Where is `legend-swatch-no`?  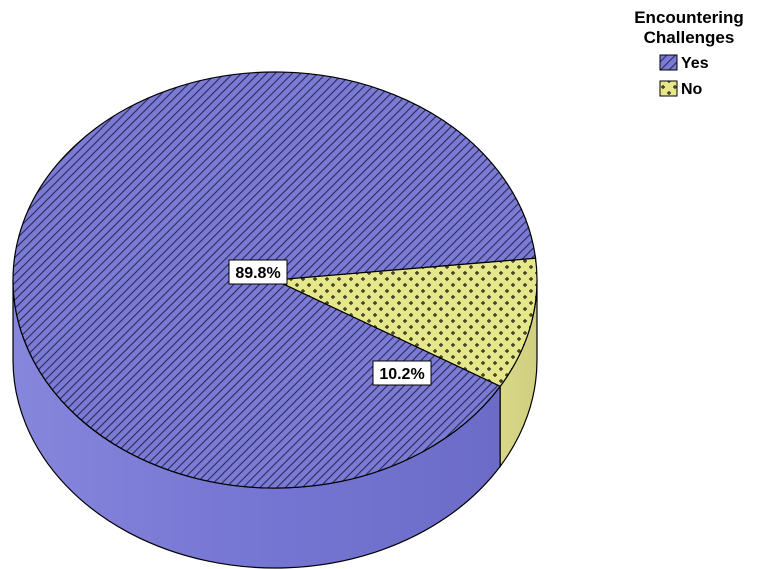 legend-swatch-no is located at coordinates (668, 88).